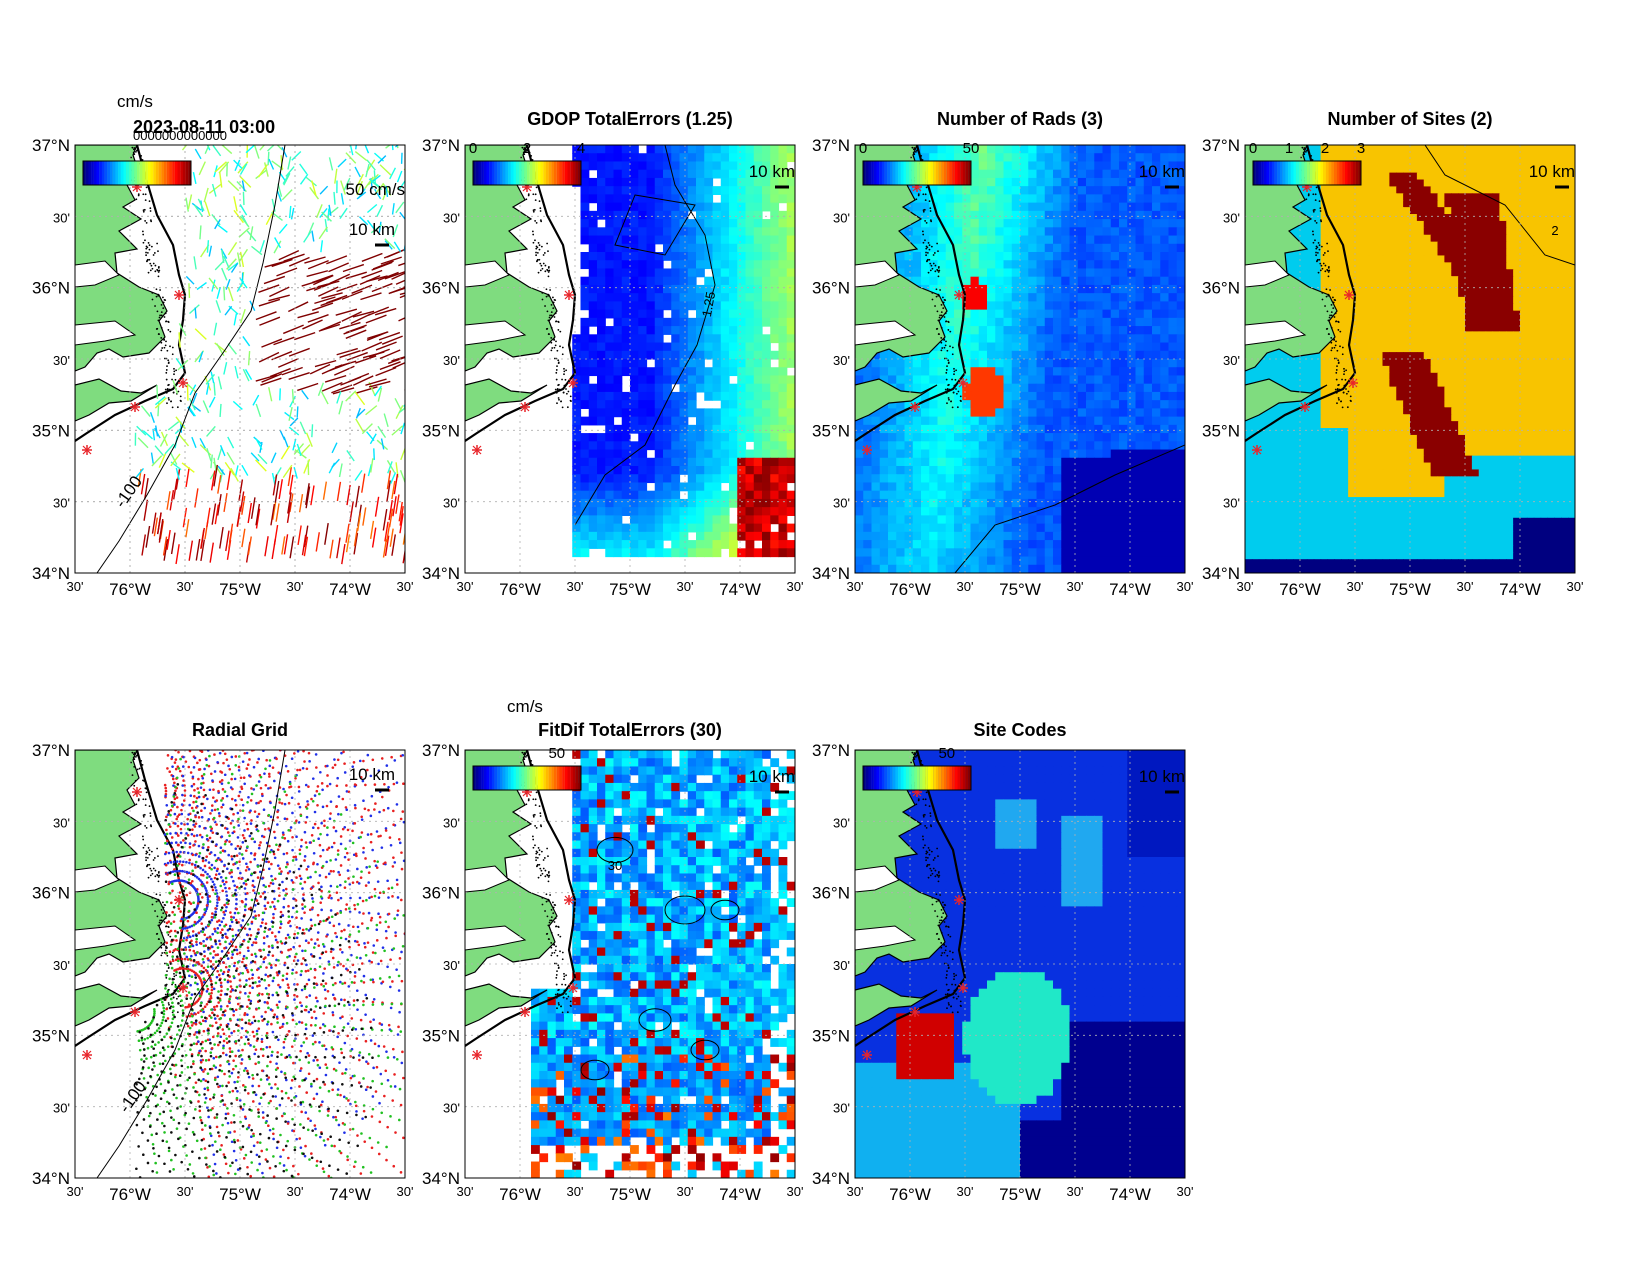 This screenshot has height=1275, width=1650. What do you see at coordinates (137, 173) in the screenshot?
I see `colorbar-frame` at bounding box center [137, 173].